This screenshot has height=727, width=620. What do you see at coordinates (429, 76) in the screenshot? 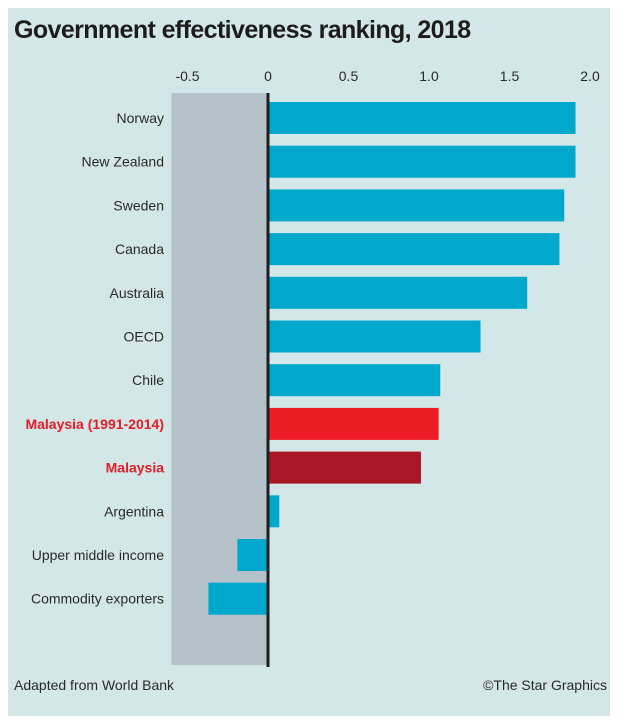
I see `x-tick-label: 1.0` at bounding box center [429, 76].